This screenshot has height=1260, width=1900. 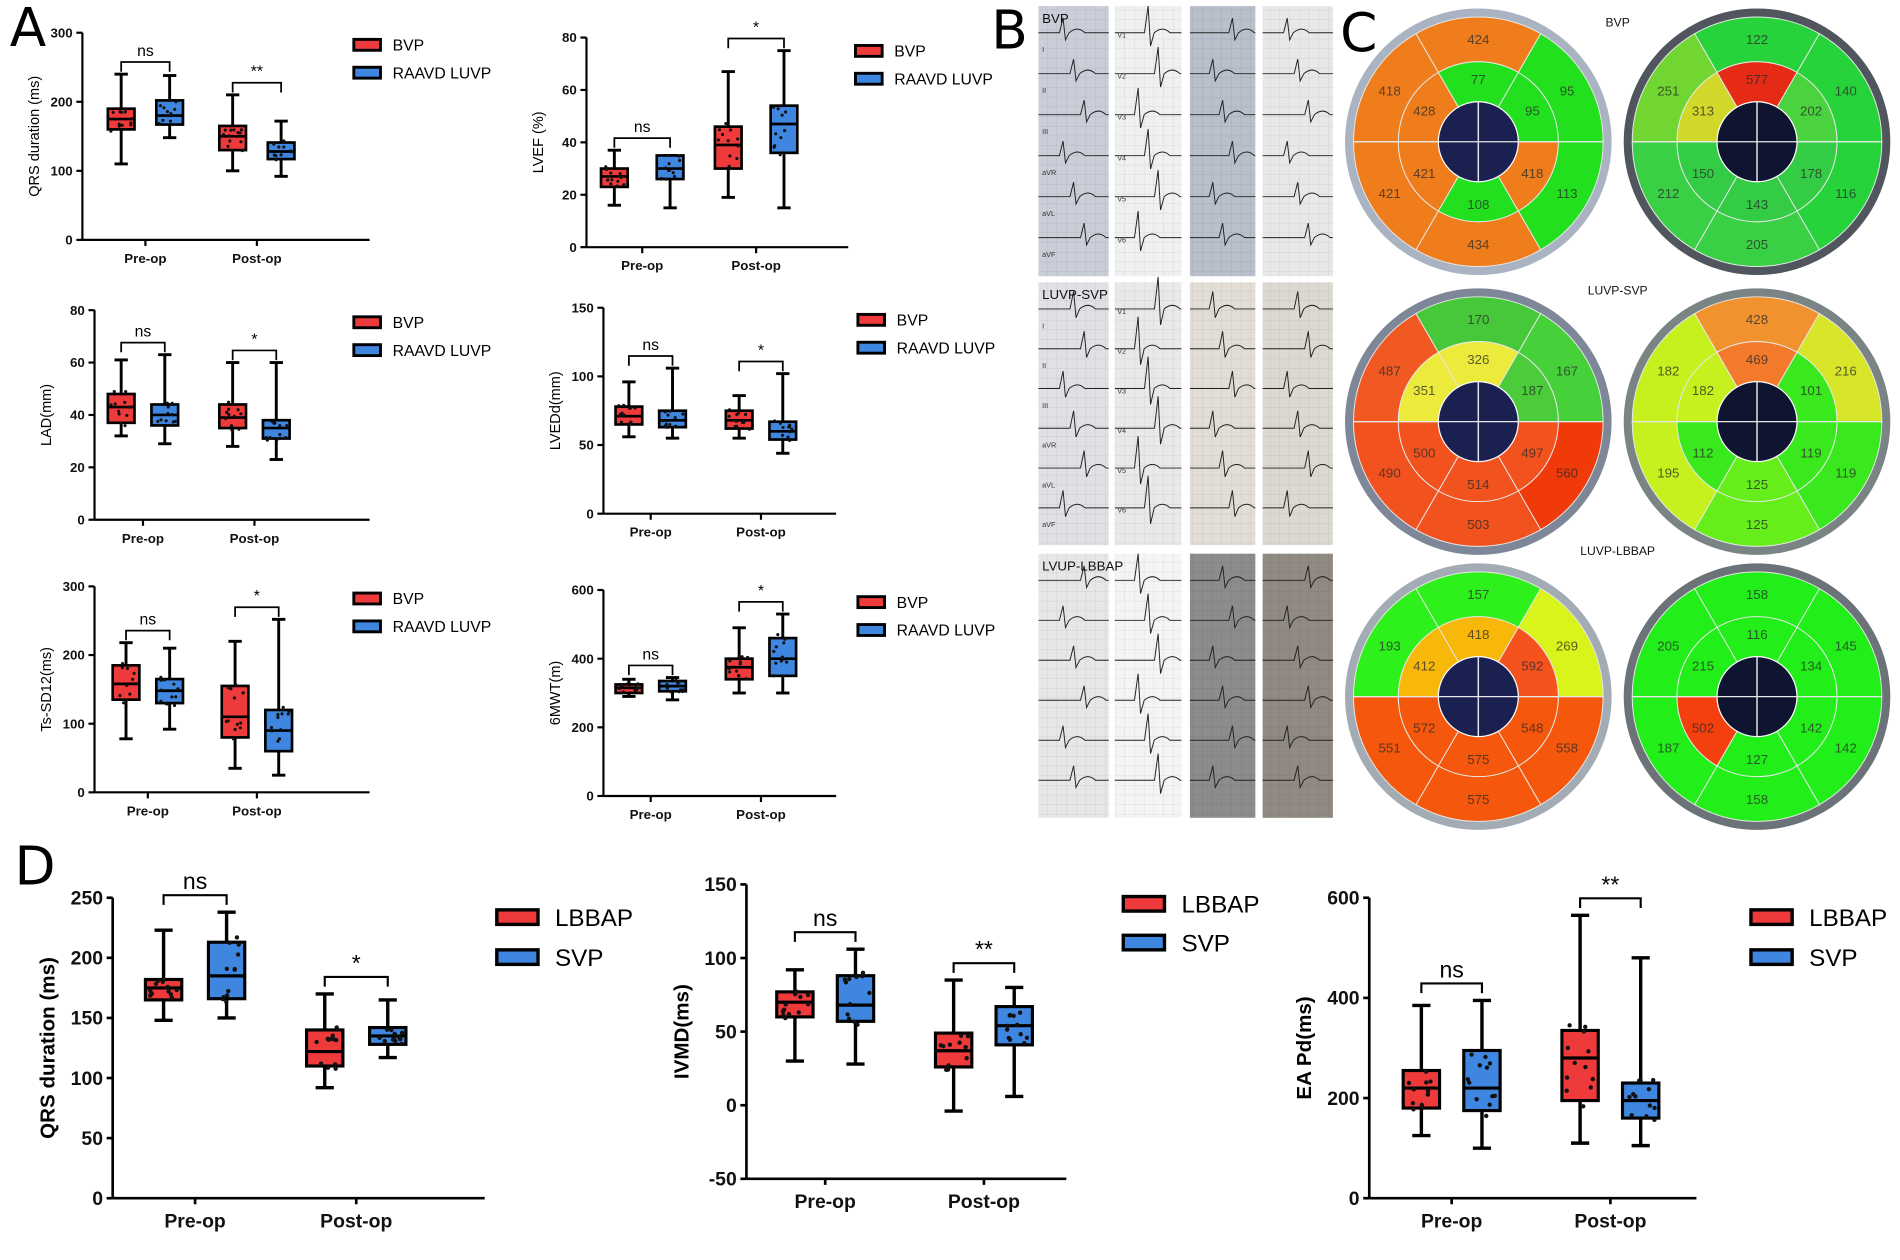 What do you see at coordinates (257, 258) in the screenshot?
I see `x-tick-label: Post-op` at bounding box center [257, 258].